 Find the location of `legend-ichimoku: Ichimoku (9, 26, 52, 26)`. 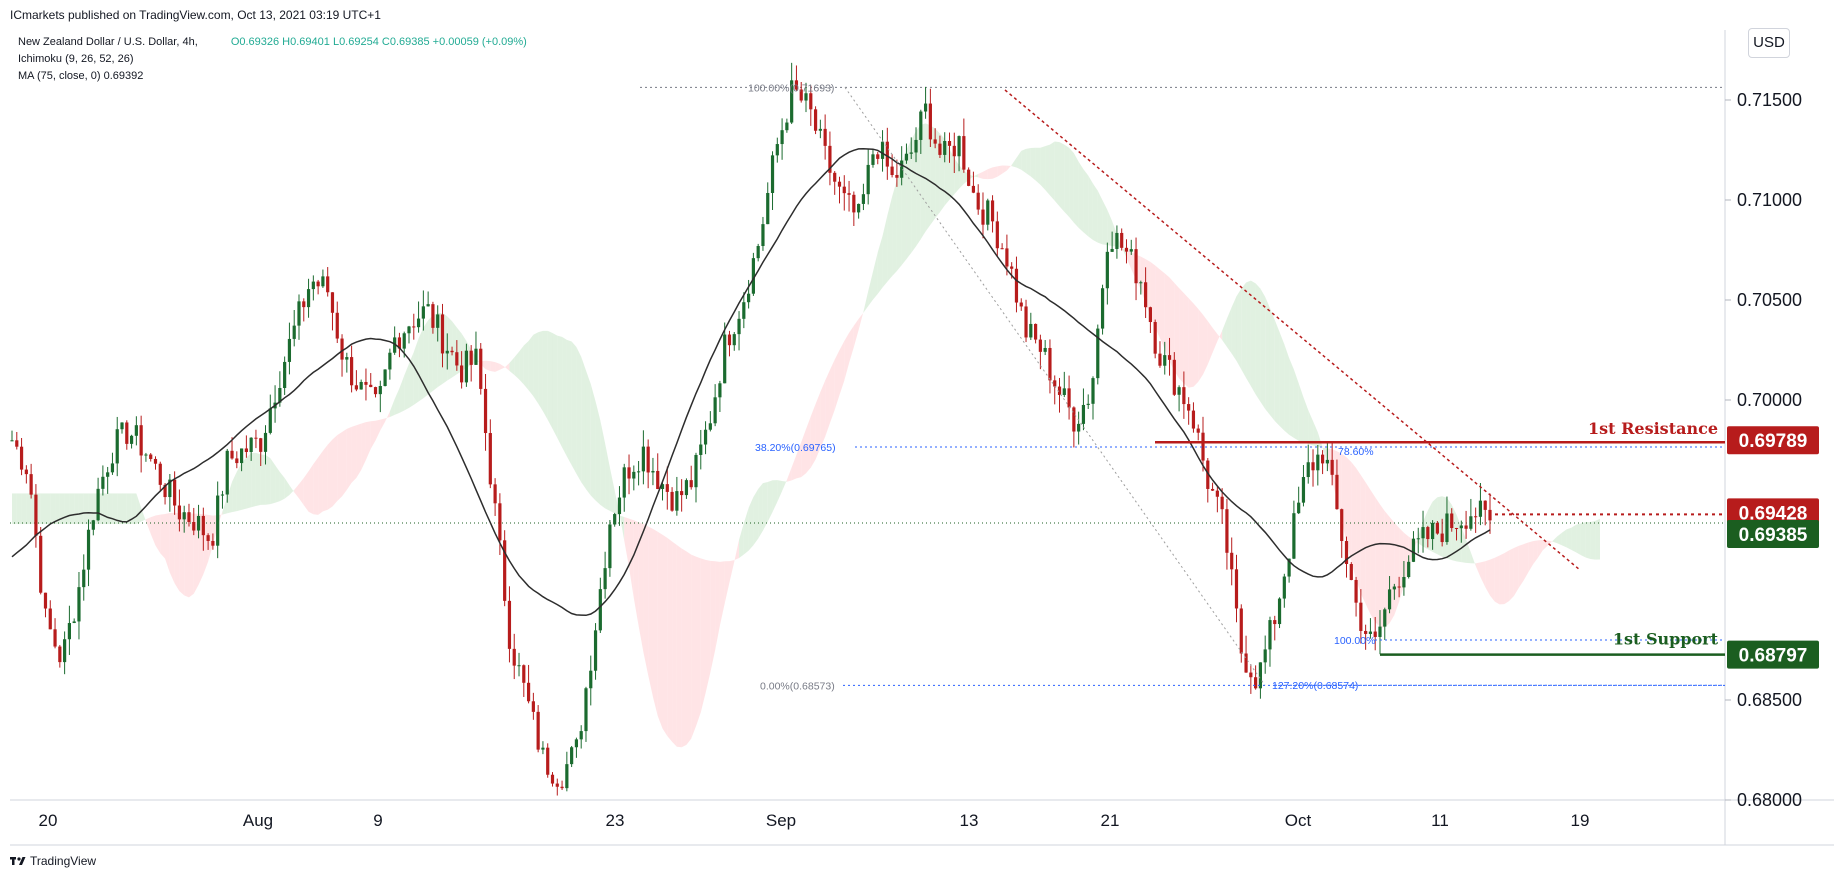

legend-ichimoku: Ichimoku (9, 26, 52, 26) is located at coordinates (76, 59).